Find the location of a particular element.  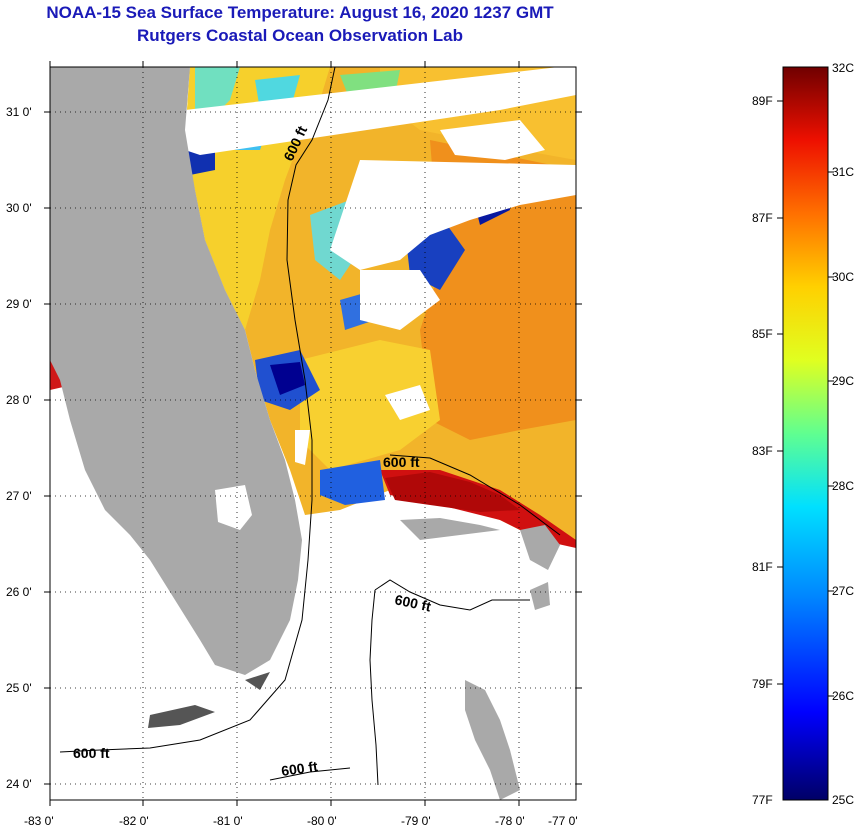

colorbar-fahrenheit-label: 87F is located at coordinates (762, 218).